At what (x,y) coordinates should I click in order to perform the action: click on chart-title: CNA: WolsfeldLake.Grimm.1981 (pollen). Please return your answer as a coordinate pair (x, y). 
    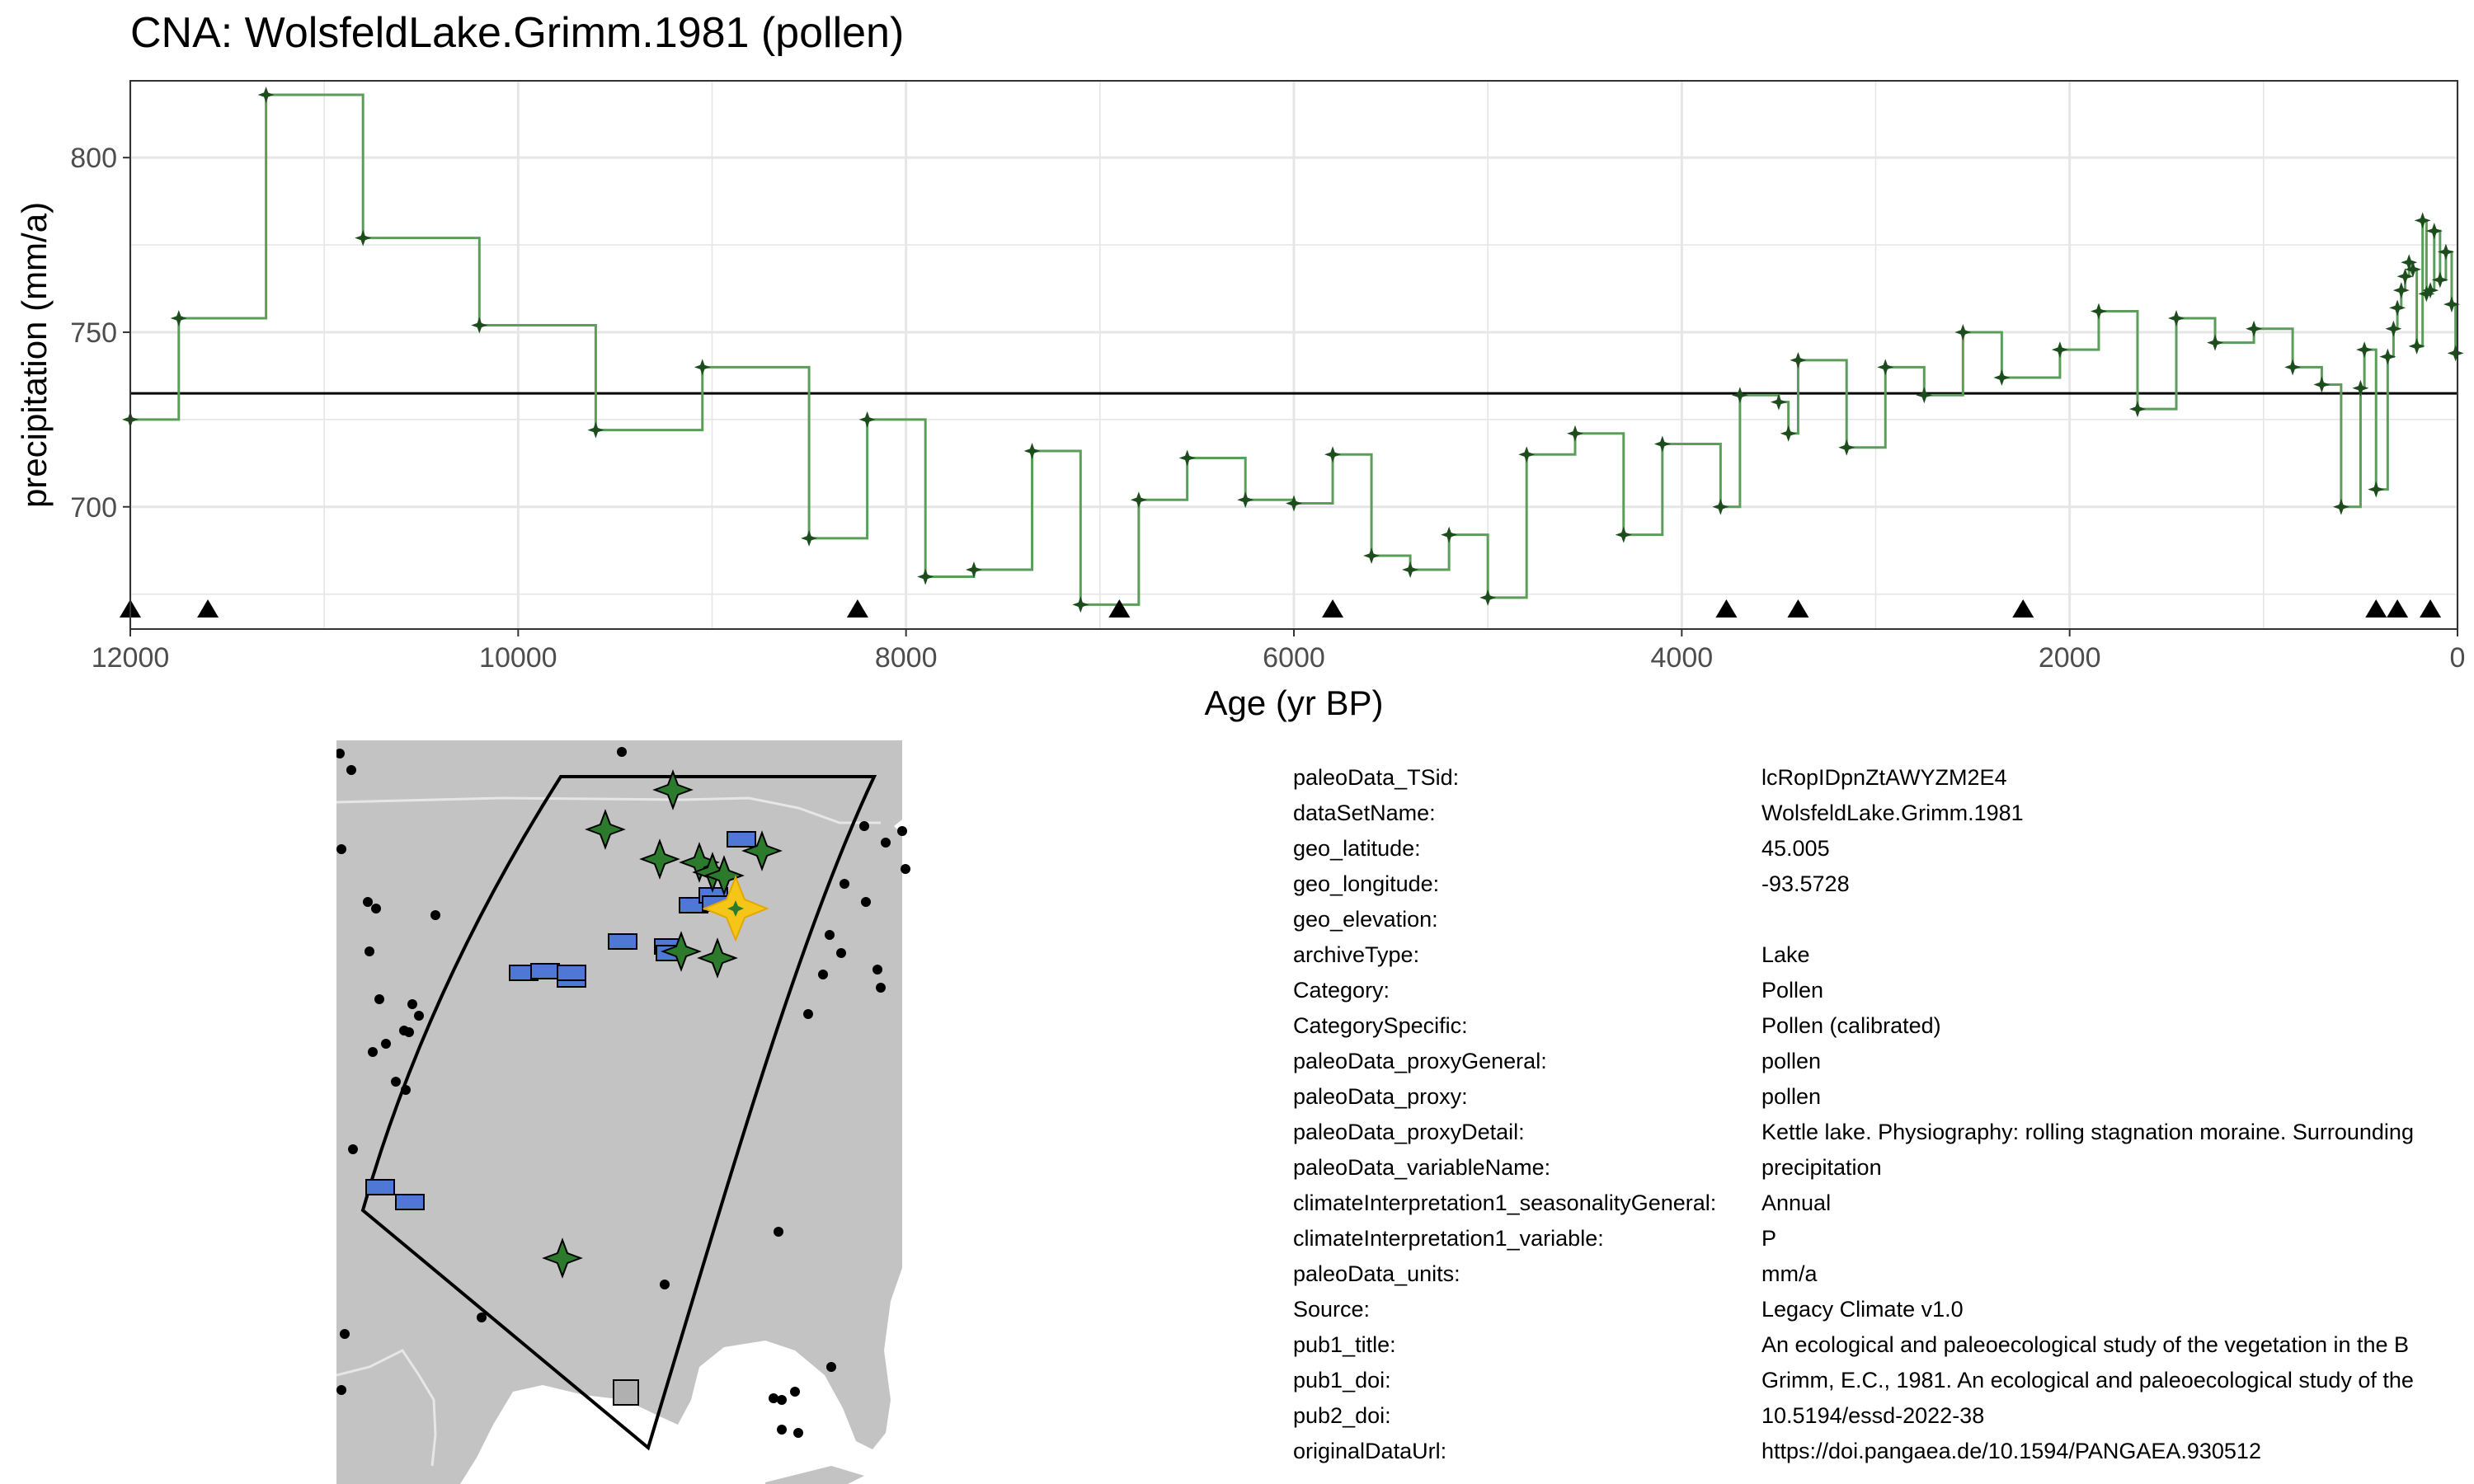
    Looking at the image, I should click on (517, 33).